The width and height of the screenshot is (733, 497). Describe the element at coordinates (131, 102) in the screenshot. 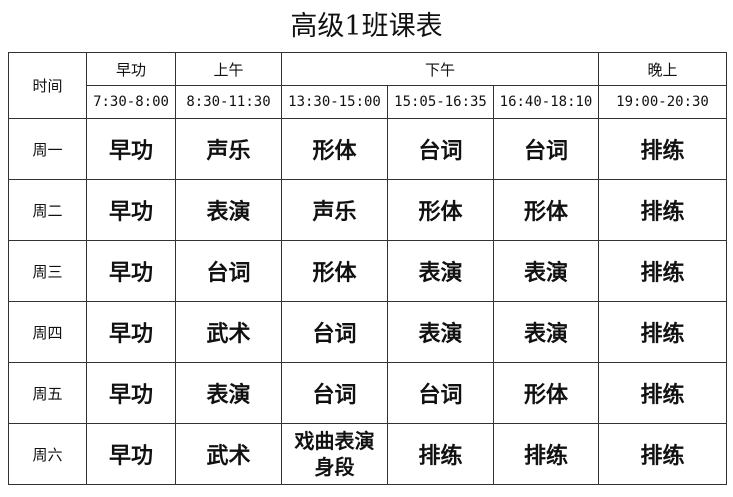

I see `time-slot: 7:30-8:00` at that location.